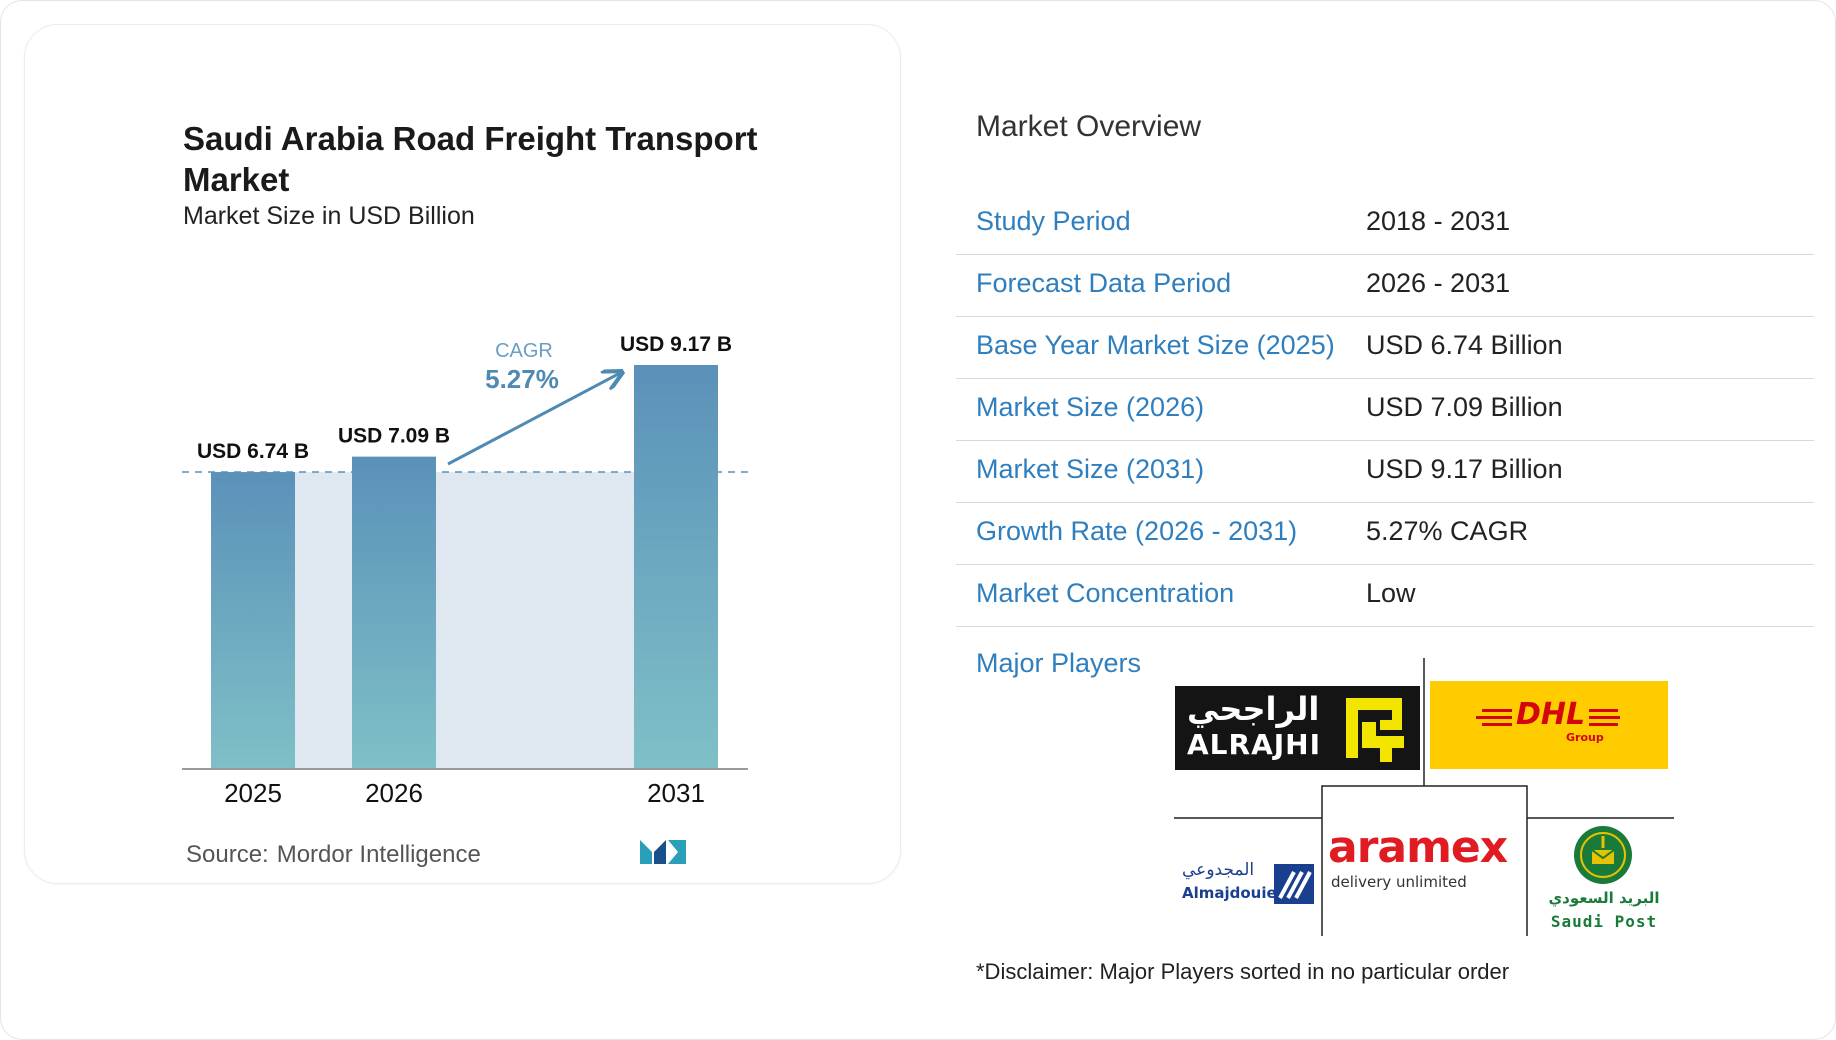  Describe the element at coordinates (1399, 882) in the screenshot. I see `aramex-tagline: delivery unlimited` at that location.